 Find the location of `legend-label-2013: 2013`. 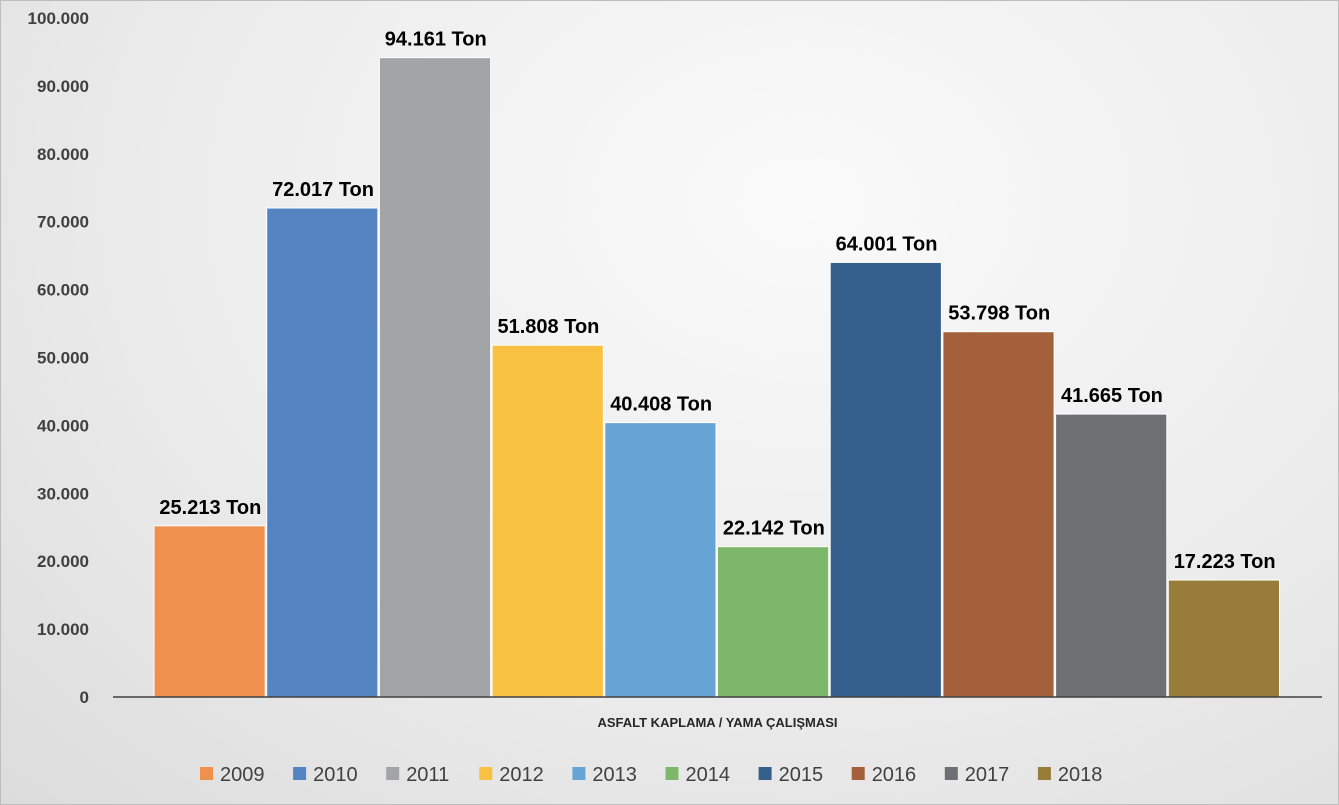

legend-label-2013: 2013 is located at coordinates (614, 775).